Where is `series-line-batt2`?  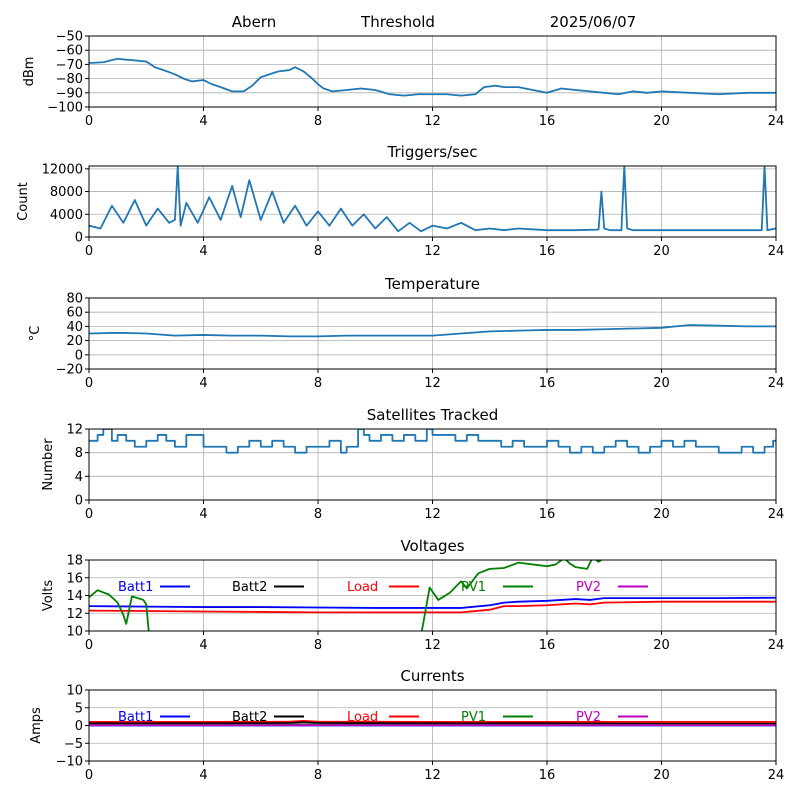
series-line-batt2 is located at coordinates (432, 723).